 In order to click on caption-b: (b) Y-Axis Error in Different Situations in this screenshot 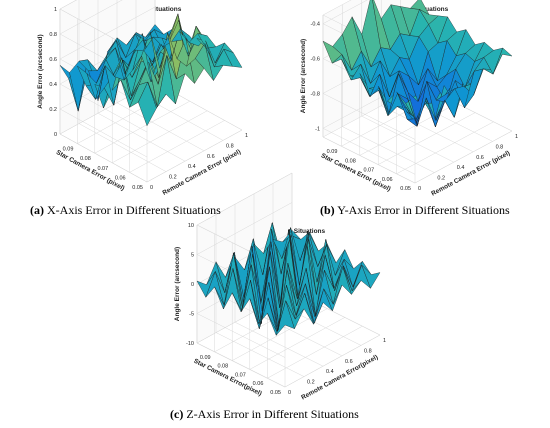, I will do `click(415, 210)`.